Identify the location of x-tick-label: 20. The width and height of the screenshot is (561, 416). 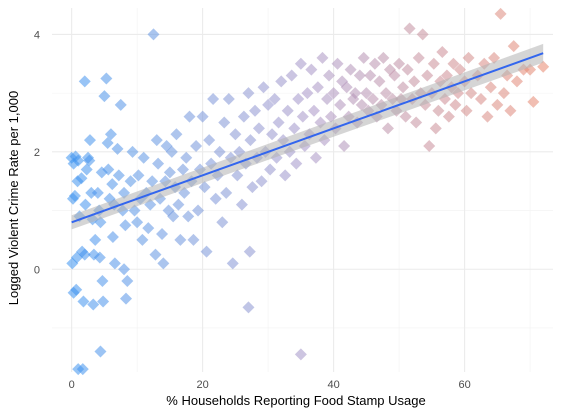
(203, 385).